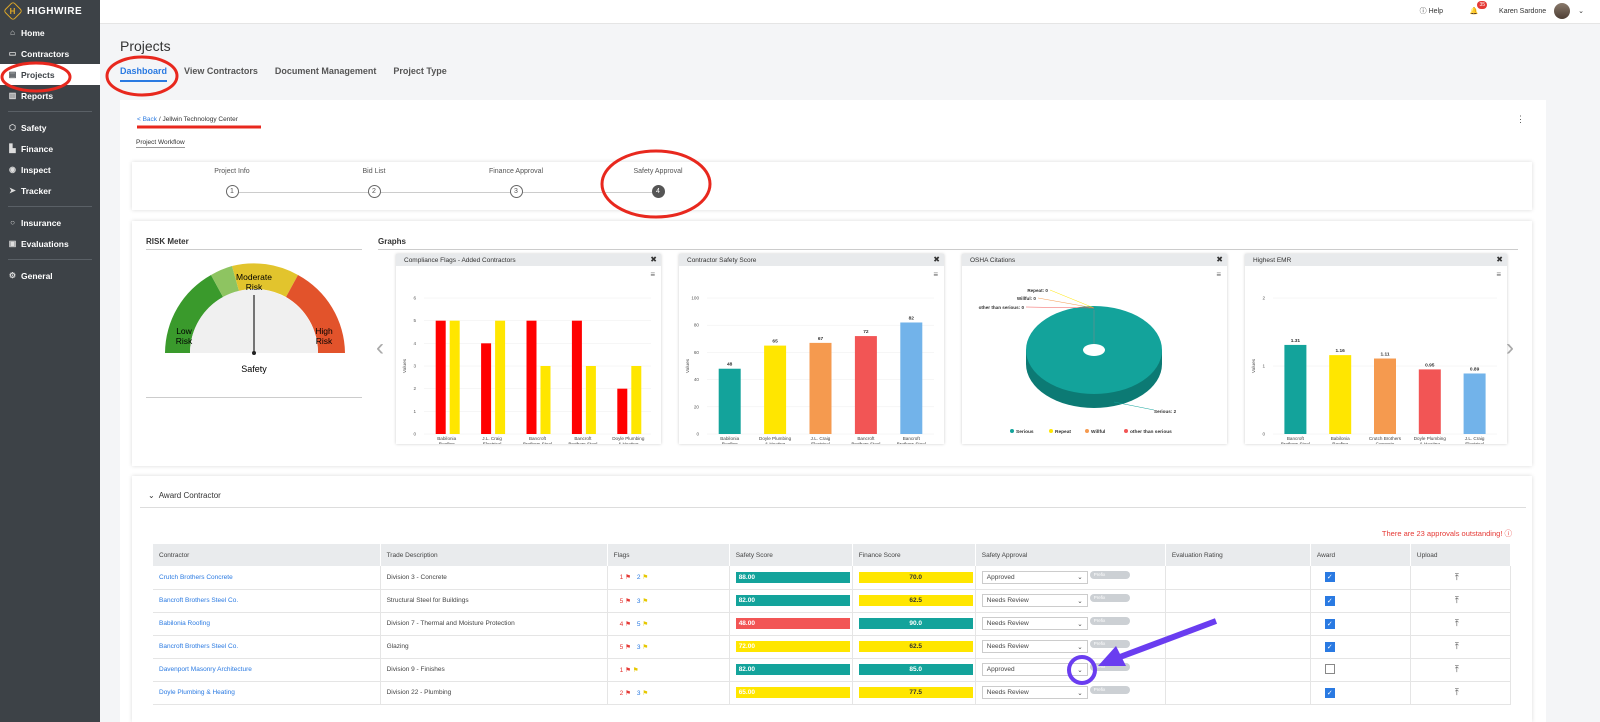 The height and width of the screenshot is (722, 1600). What do you see at coordinates (1070, 555) in the screenshot?
I see `column-header: Safety Approval` at bounding box center [1070, 555].